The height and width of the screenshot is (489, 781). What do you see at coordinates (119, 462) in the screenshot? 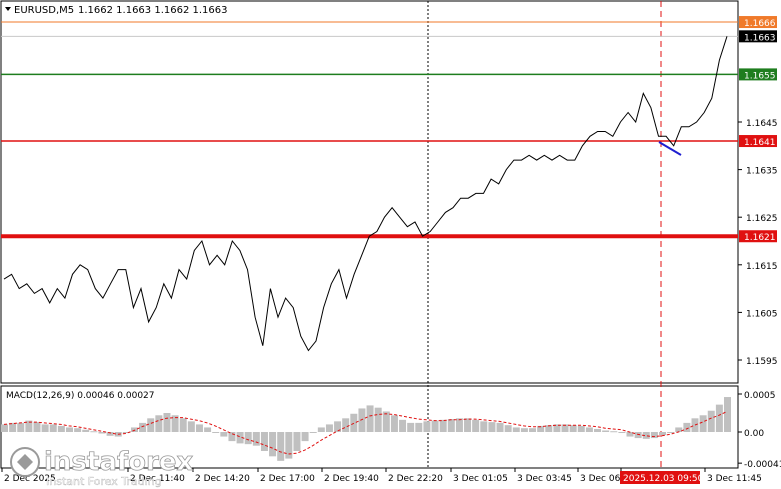
I see `logo-brand-text: instaforex` at bounding box center [119, 462].